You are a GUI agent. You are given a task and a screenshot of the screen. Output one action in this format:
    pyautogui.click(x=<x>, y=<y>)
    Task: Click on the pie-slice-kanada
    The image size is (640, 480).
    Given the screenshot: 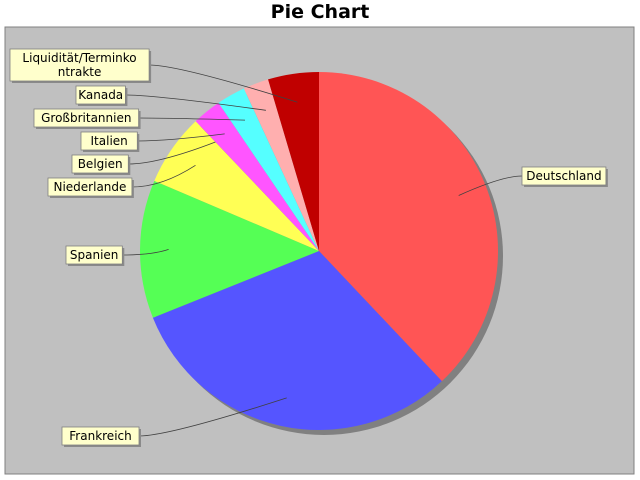 What is the action you would take?
    pyautogui.click(x=281, y=165)
    